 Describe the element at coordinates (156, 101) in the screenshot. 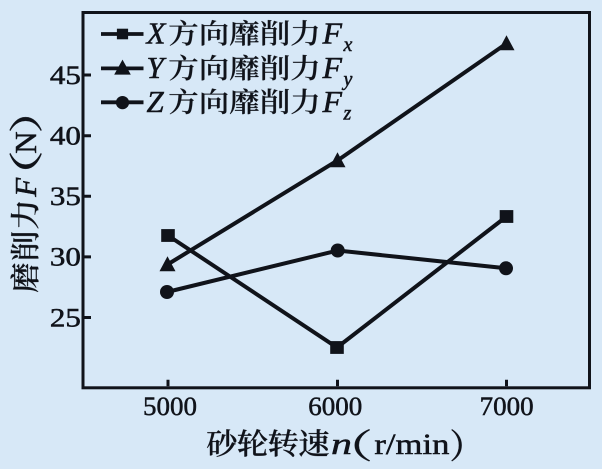

I see `svg-text: Z` at that location.